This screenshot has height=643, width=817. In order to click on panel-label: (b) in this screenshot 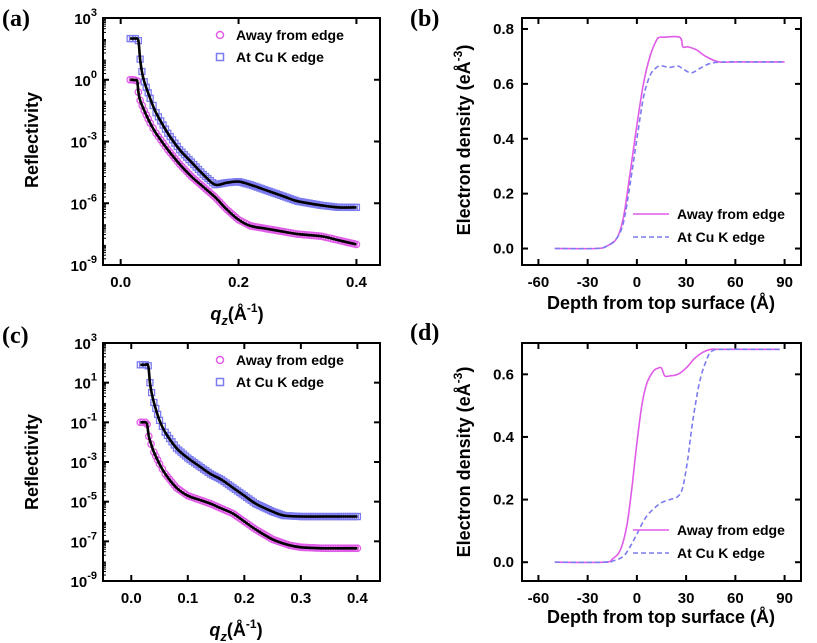, I will do `click(424, 19)`.